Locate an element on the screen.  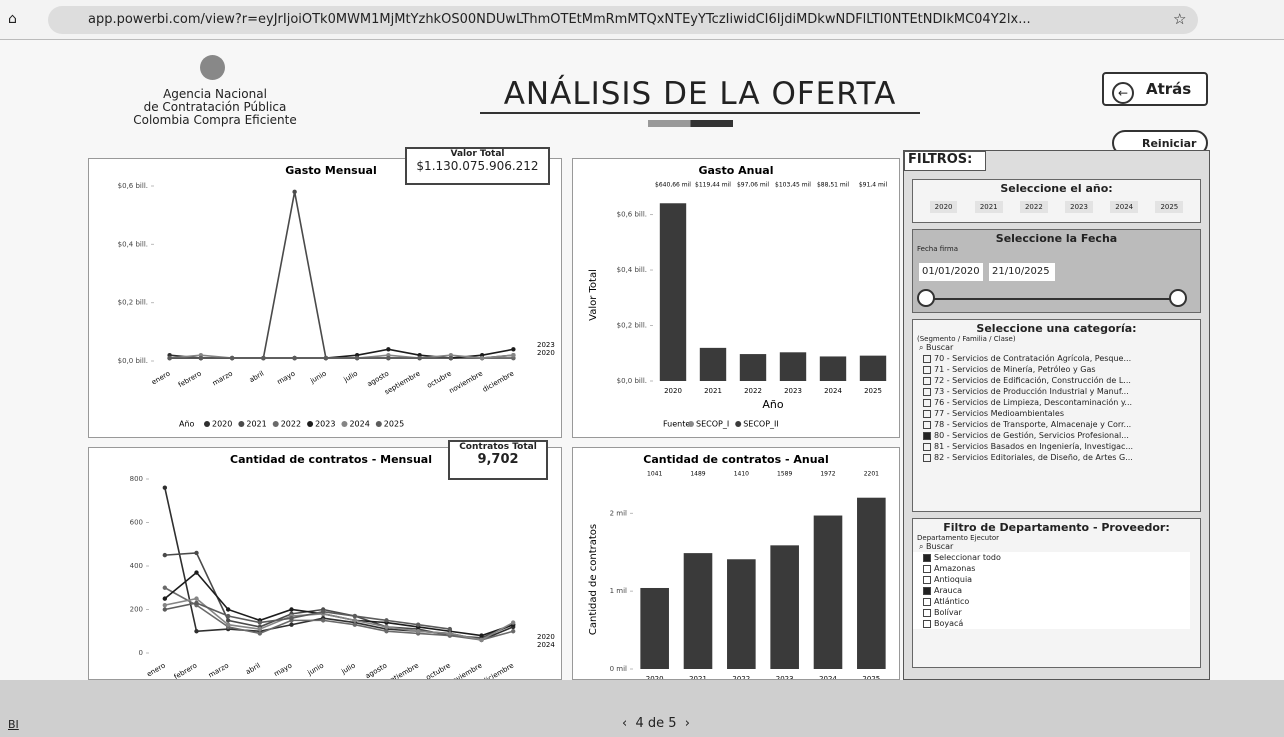
y-tick-label: 0 is located at coordinates (141, 653).